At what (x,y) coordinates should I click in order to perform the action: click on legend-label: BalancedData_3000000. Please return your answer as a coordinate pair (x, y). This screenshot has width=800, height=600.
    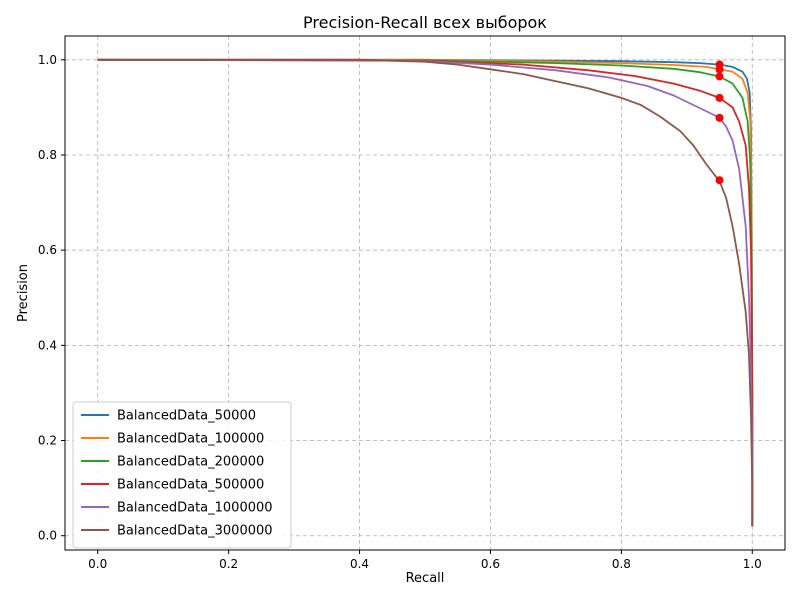
    Looking at the image, I should click on (195, 531).